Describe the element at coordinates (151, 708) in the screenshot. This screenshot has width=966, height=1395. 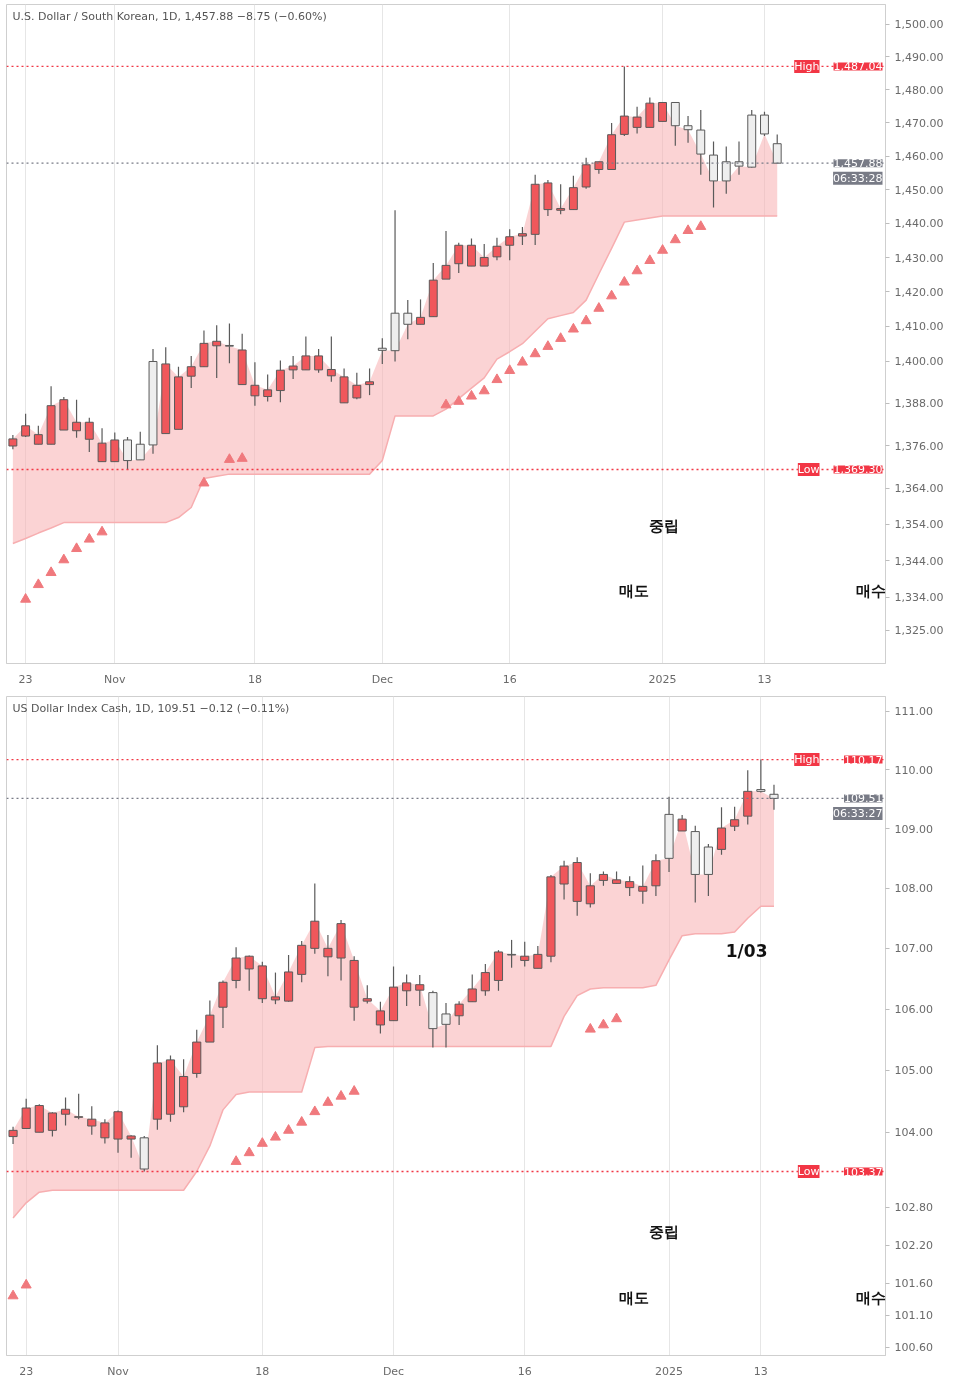
I see `text: US Dollar Index Cash, 1D, 109.51 −0.12 (−0.11%)` at that location.